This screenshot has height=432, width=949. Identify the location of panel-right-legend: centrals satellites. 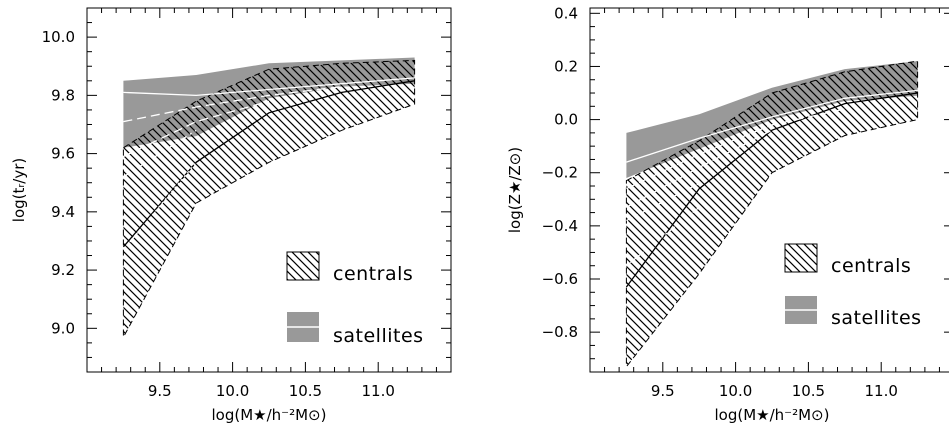
(853, 286).